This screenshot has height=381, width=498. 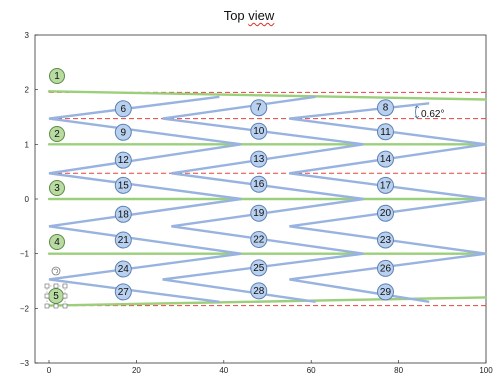 I want to click on blue-label-16: 16, so click(x=259, y=184).